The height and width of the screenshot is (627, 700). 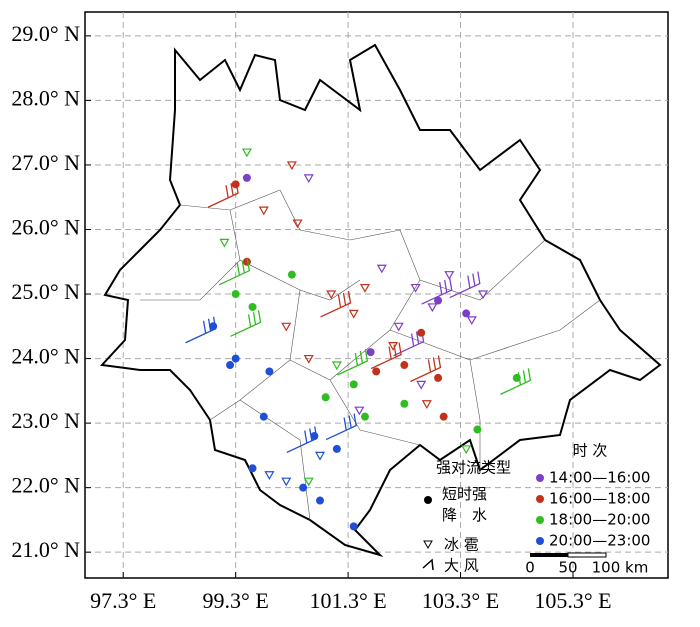 What do you see at coordinates (460, 600) in the screenshot?
I see `x-tick-label: 103.3° E` at bounding box center [460, 600].